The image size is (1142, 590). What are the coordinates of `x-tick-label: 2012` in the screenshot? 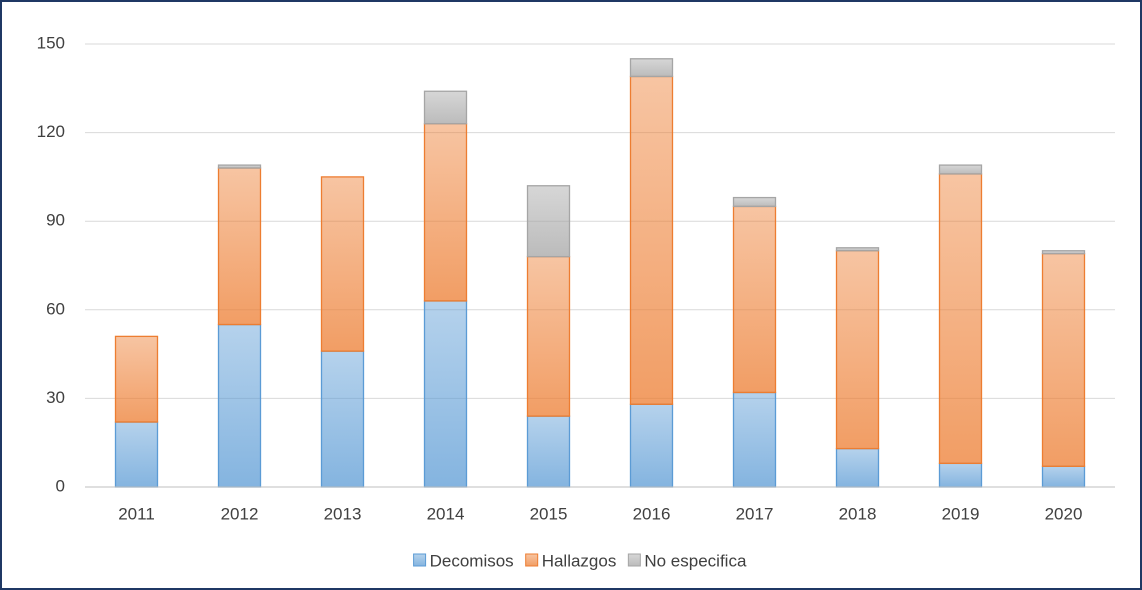 It's located at (240, 513).